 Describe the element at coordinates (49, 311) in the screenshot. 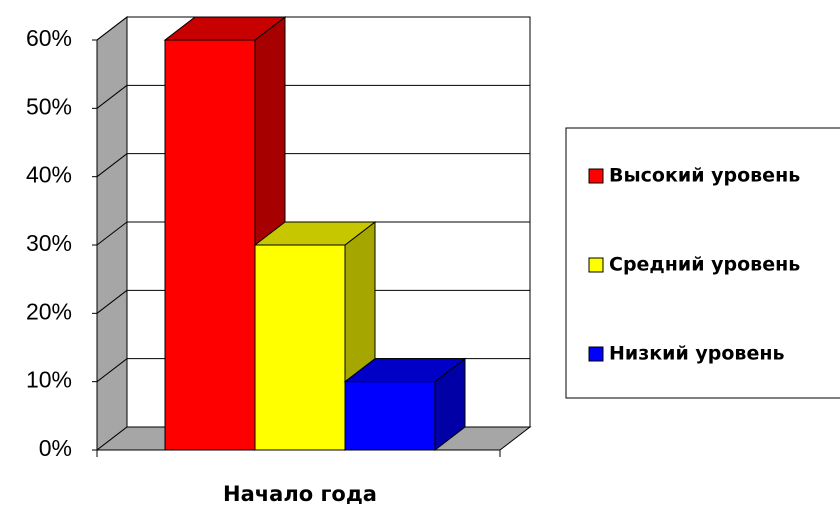

I see `y-tick-label: 20%` at that location.